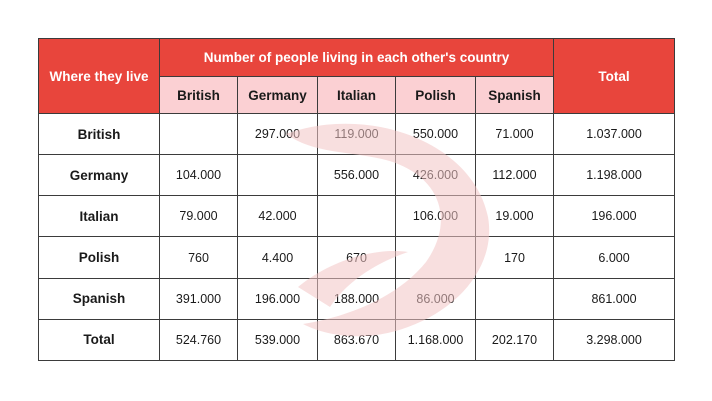  I want to click on table-cell: 71.000, so click(514, 134).